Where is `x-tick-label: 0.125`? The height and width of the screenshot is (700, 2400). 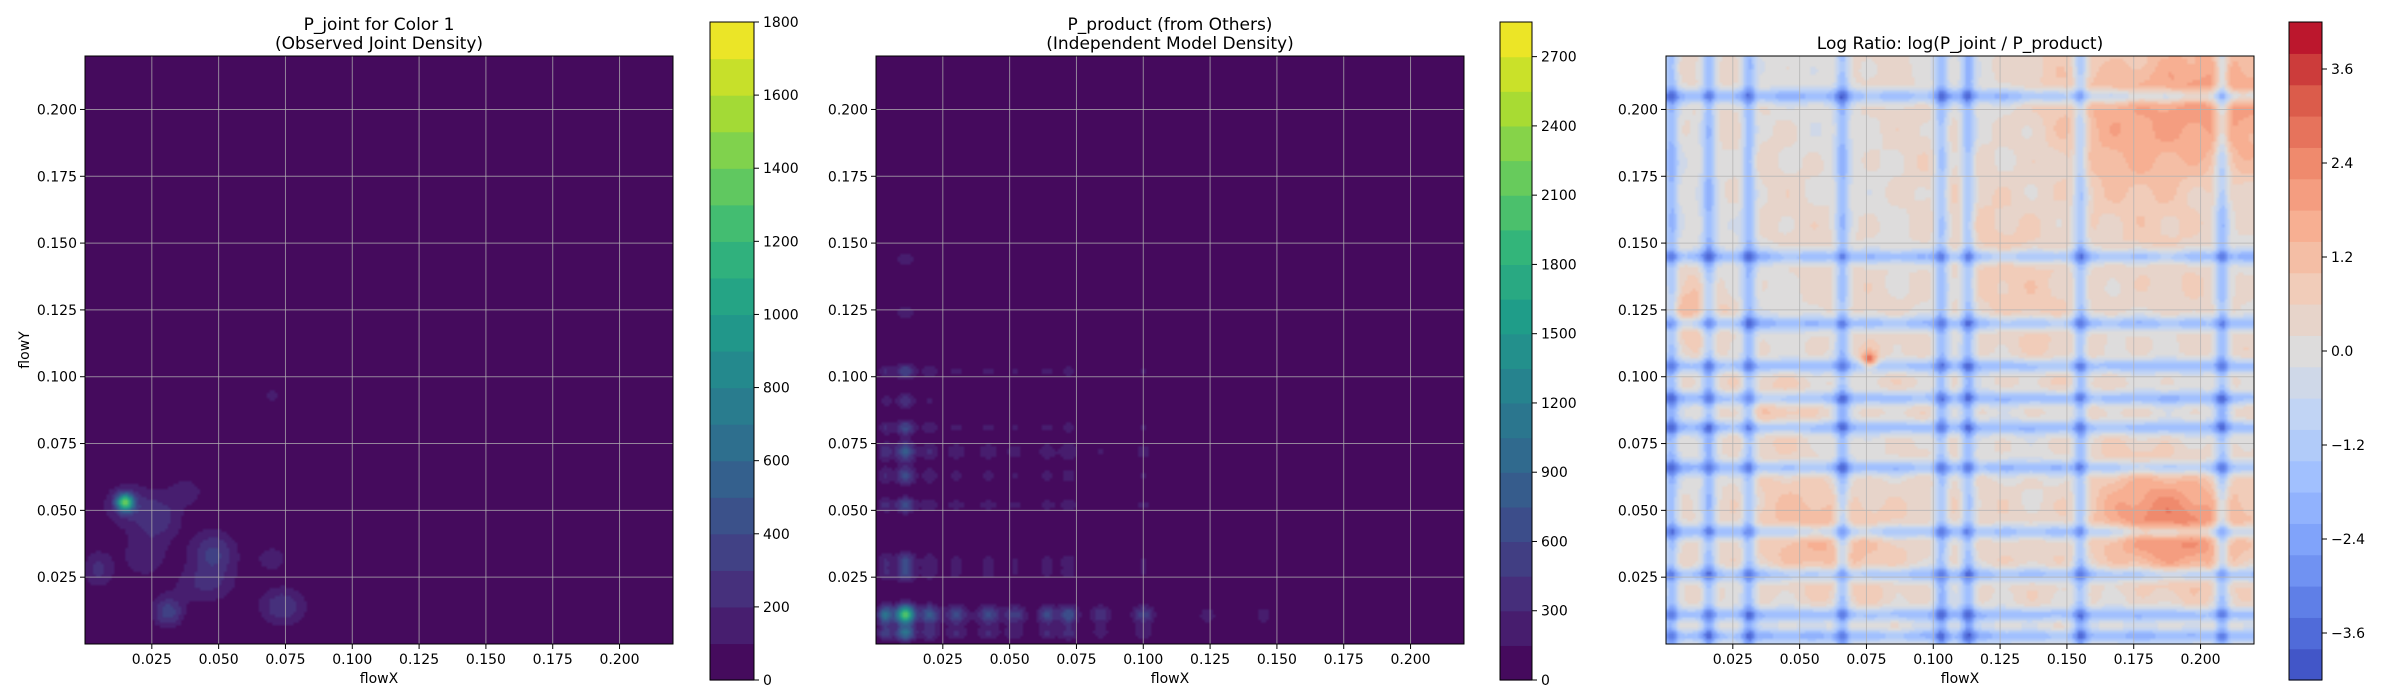 x-tick-label: 0.125 is located at coordinates (2000, 660).